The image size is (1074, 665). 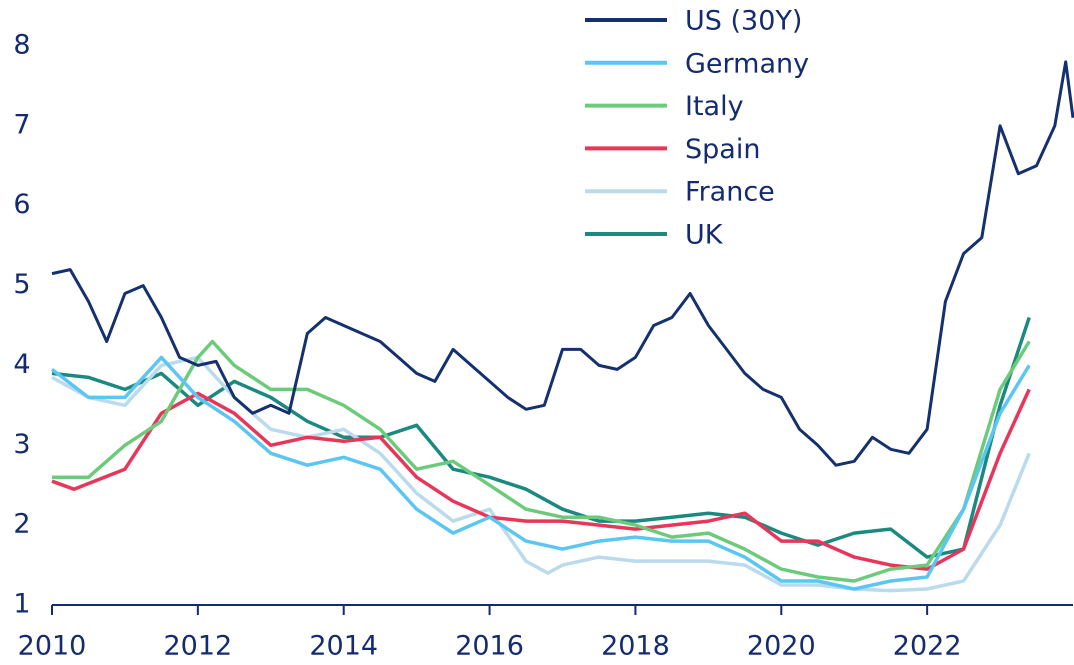 What do you see at coordinates (489, 646) in the screenshot?
I see `x-tick-label: 2016` at bounding box center [489, 646].